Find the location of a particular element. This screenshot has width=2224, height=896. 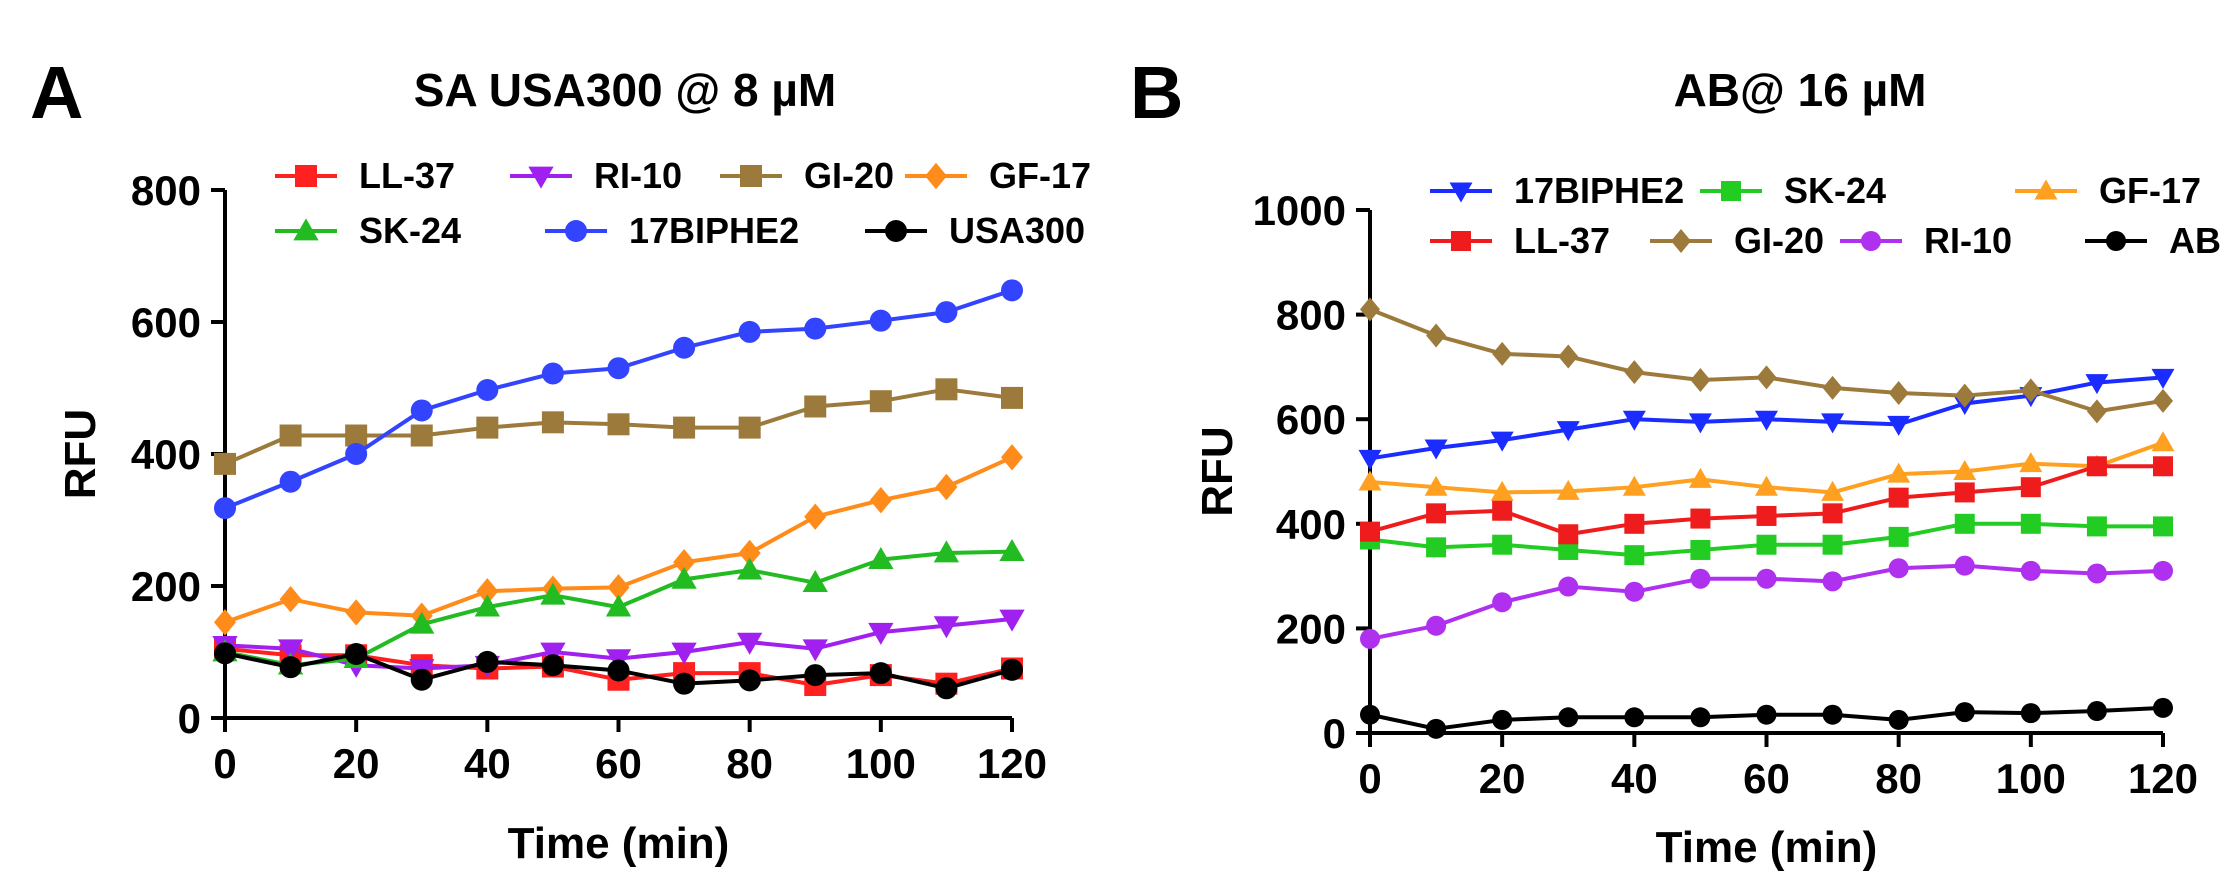

legend-label-b-gi-20: GI-20 is located at coordinates (1779, 240).